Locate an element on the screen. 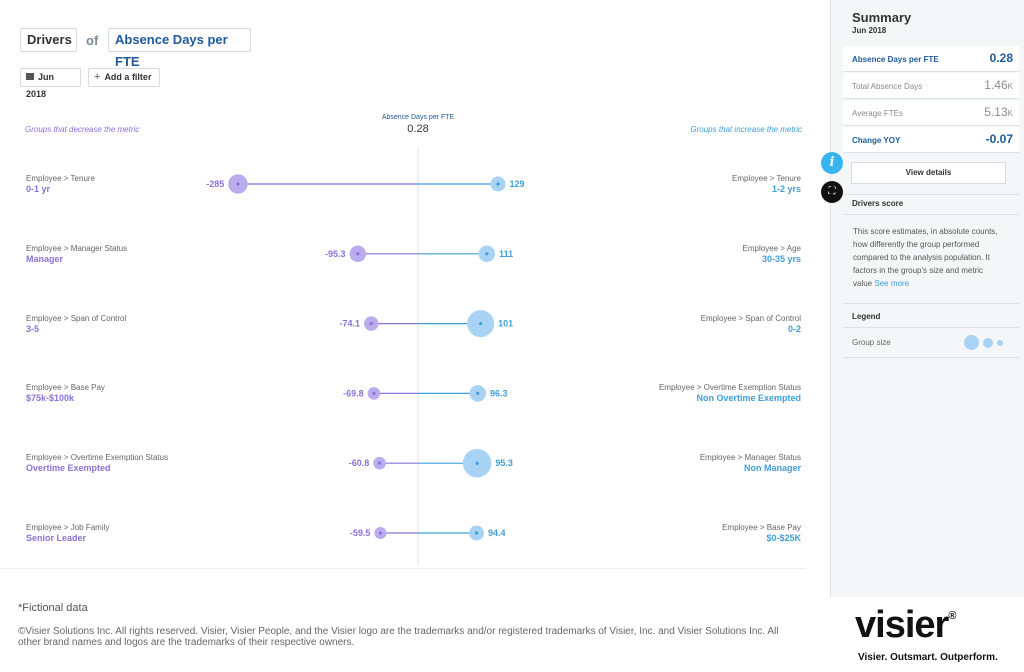  increase-value-label: 94.4 is located at coordinates (497, 533).